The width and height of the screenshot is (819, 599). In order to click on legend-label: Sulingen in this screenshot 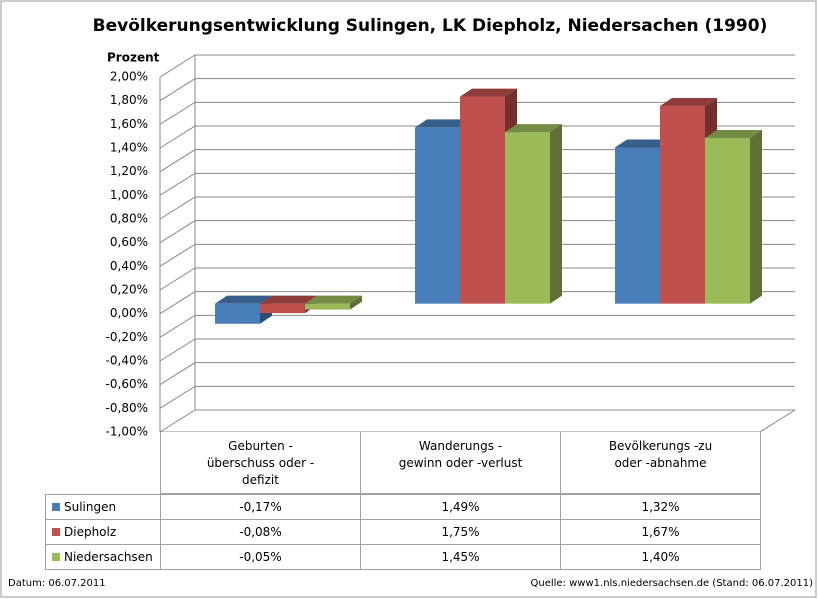, I will do `click(90, 507)`.